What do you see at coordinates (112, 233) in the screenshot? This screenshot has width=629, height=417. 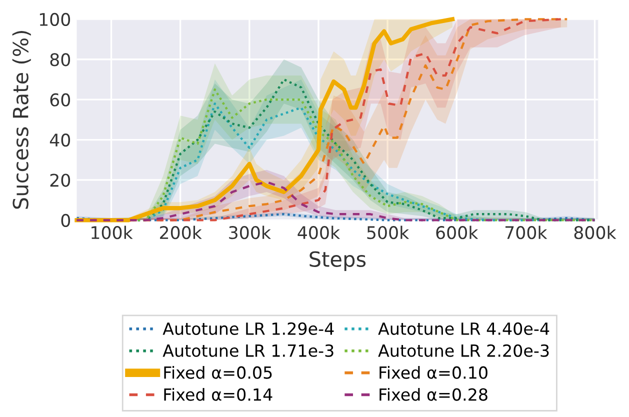 I see `x-tick-label: 100k` at bounding box center [112, 233].